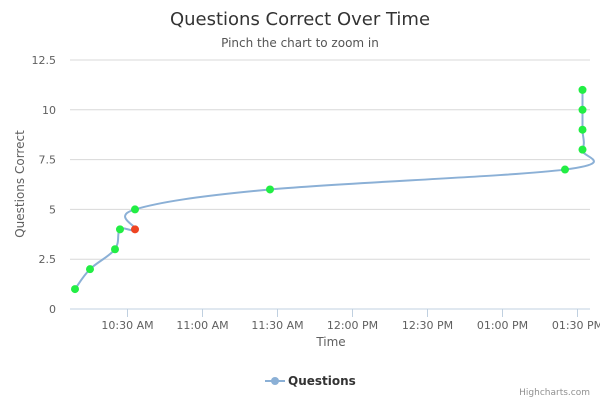  I want to click on x-tick-label-0: 10:30 AM, so click(127, 325).